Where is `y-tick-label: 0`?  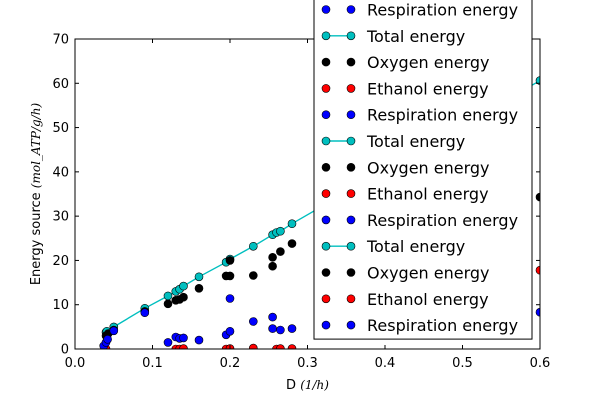 y-tick-label: 0 is located at coordinates (65, 350).